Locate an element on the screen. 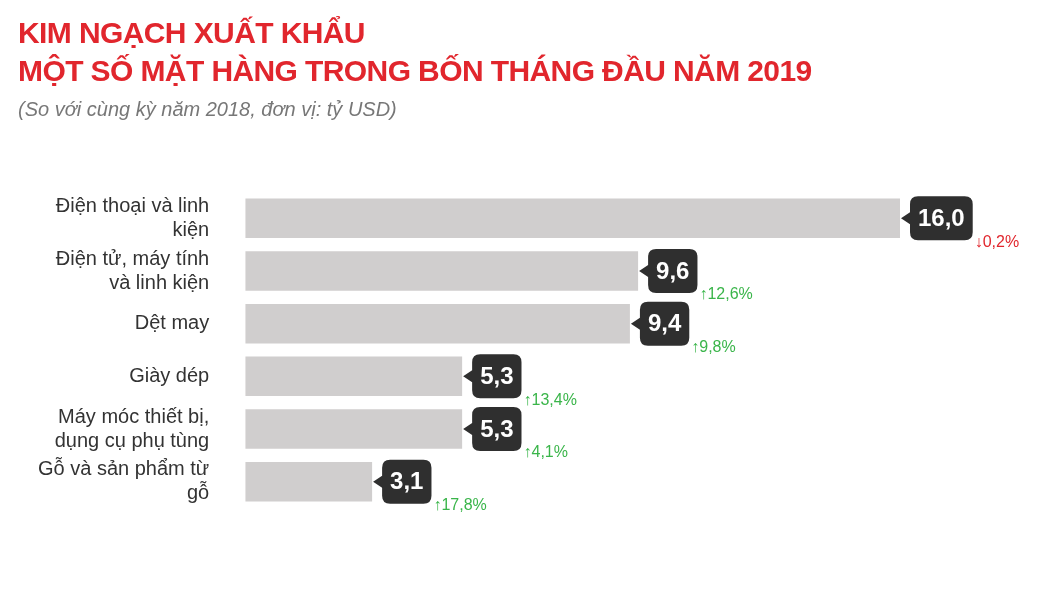  text: ↓0,2% is located at coordinates (997, 241).